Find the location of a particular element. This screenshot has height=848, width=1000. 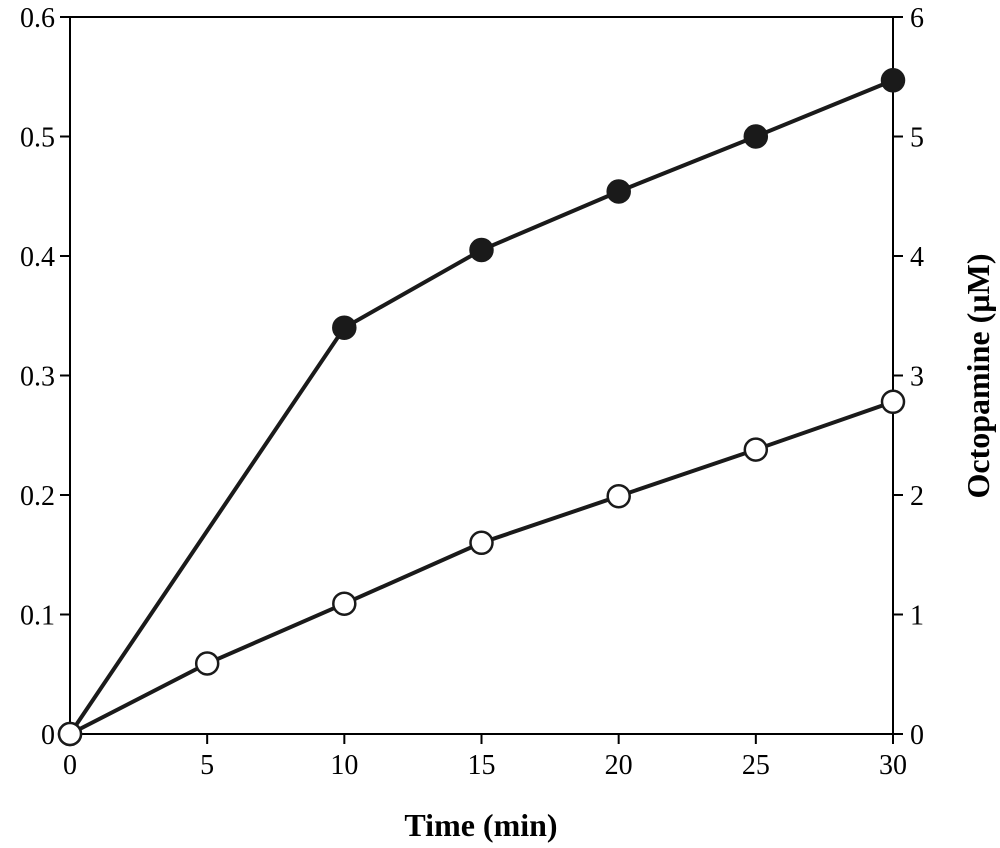

x-axis-title: Time (min) is located at coordinates (480, 825).